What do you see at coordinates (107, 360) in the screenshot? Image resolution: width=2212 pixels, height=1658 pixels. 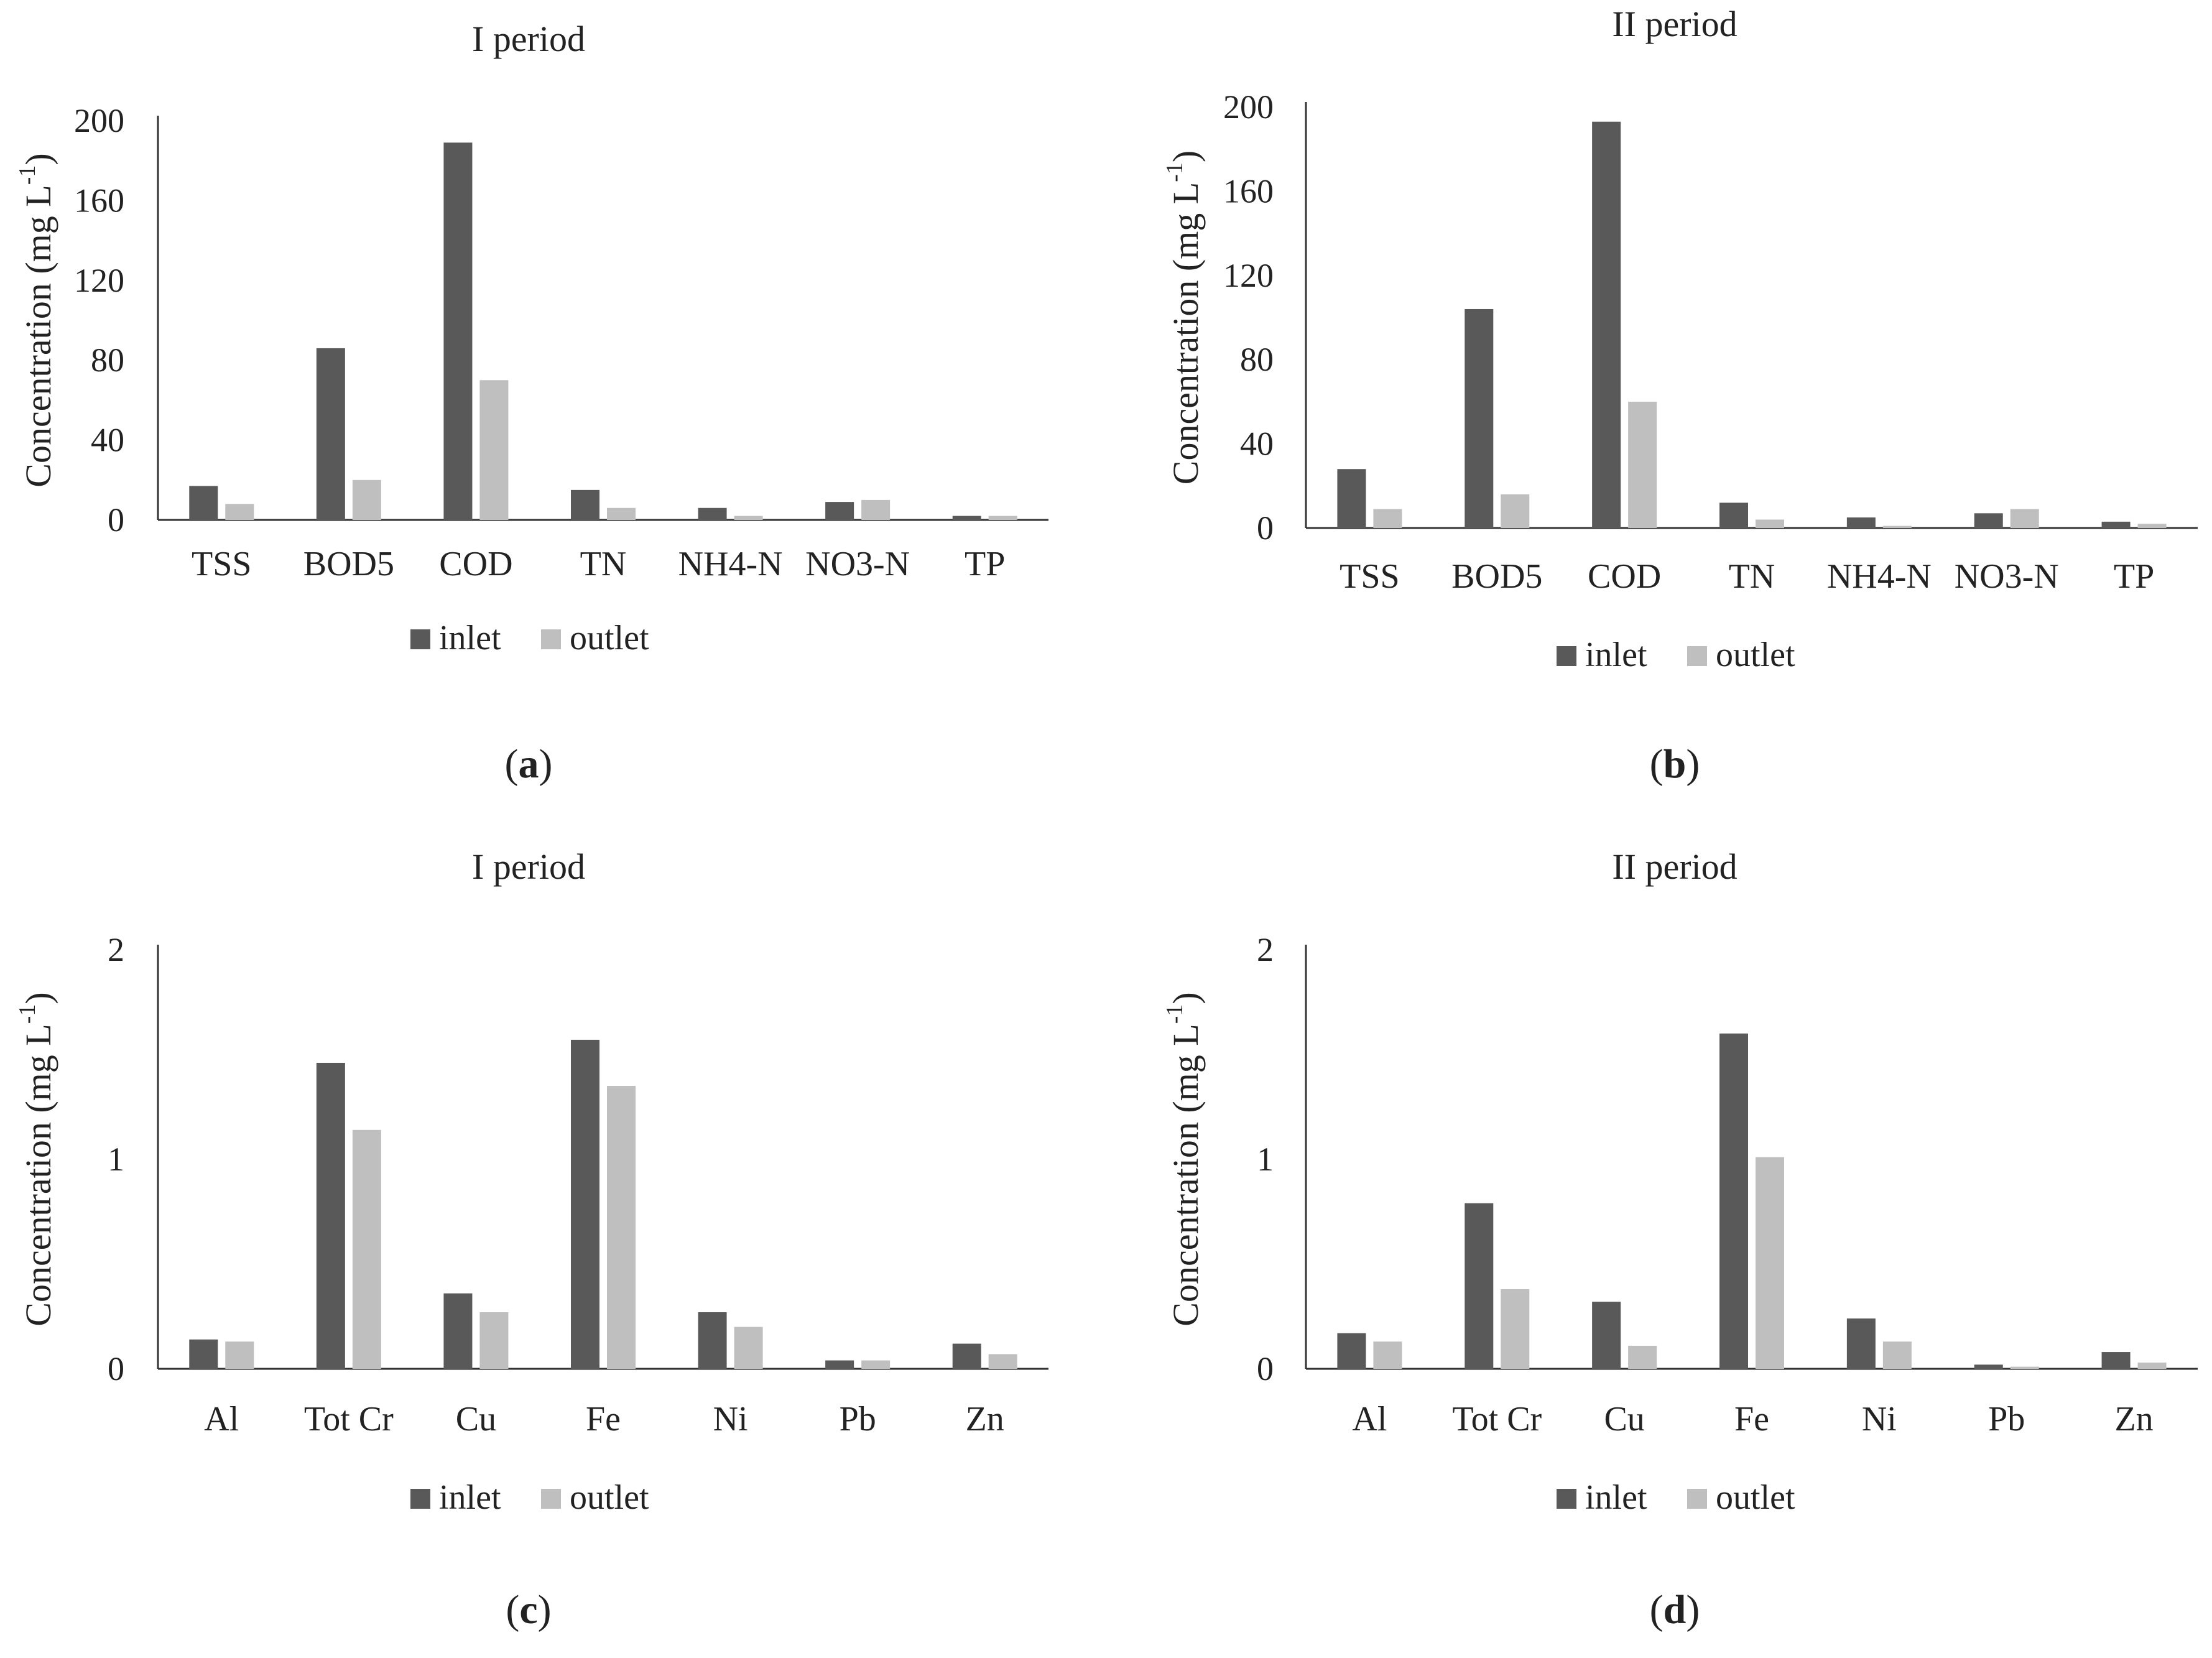 I see `y-tick-label: 80` at bounding box center [107, 360].